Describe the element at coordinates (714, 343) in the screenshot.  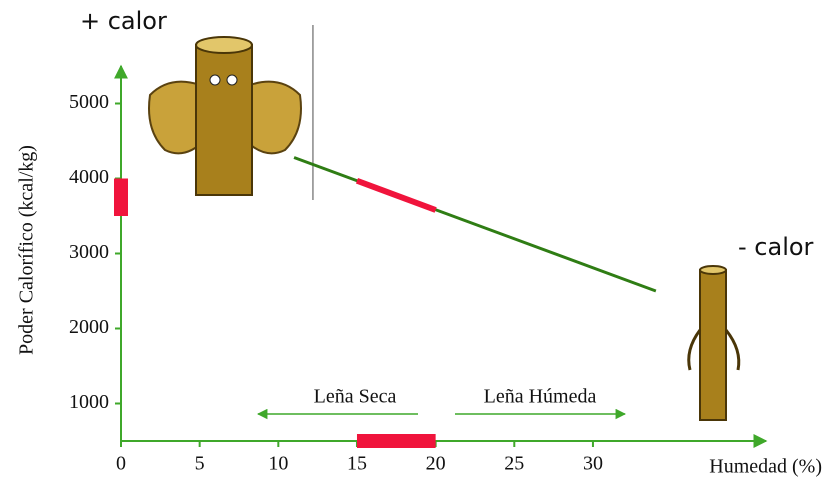
I see `weak-log-illustration` at that location.